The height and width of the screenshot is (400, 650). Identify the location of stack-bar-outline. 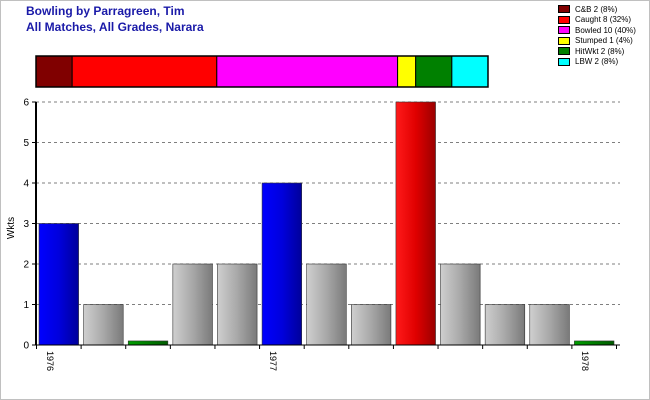
(262, 71).